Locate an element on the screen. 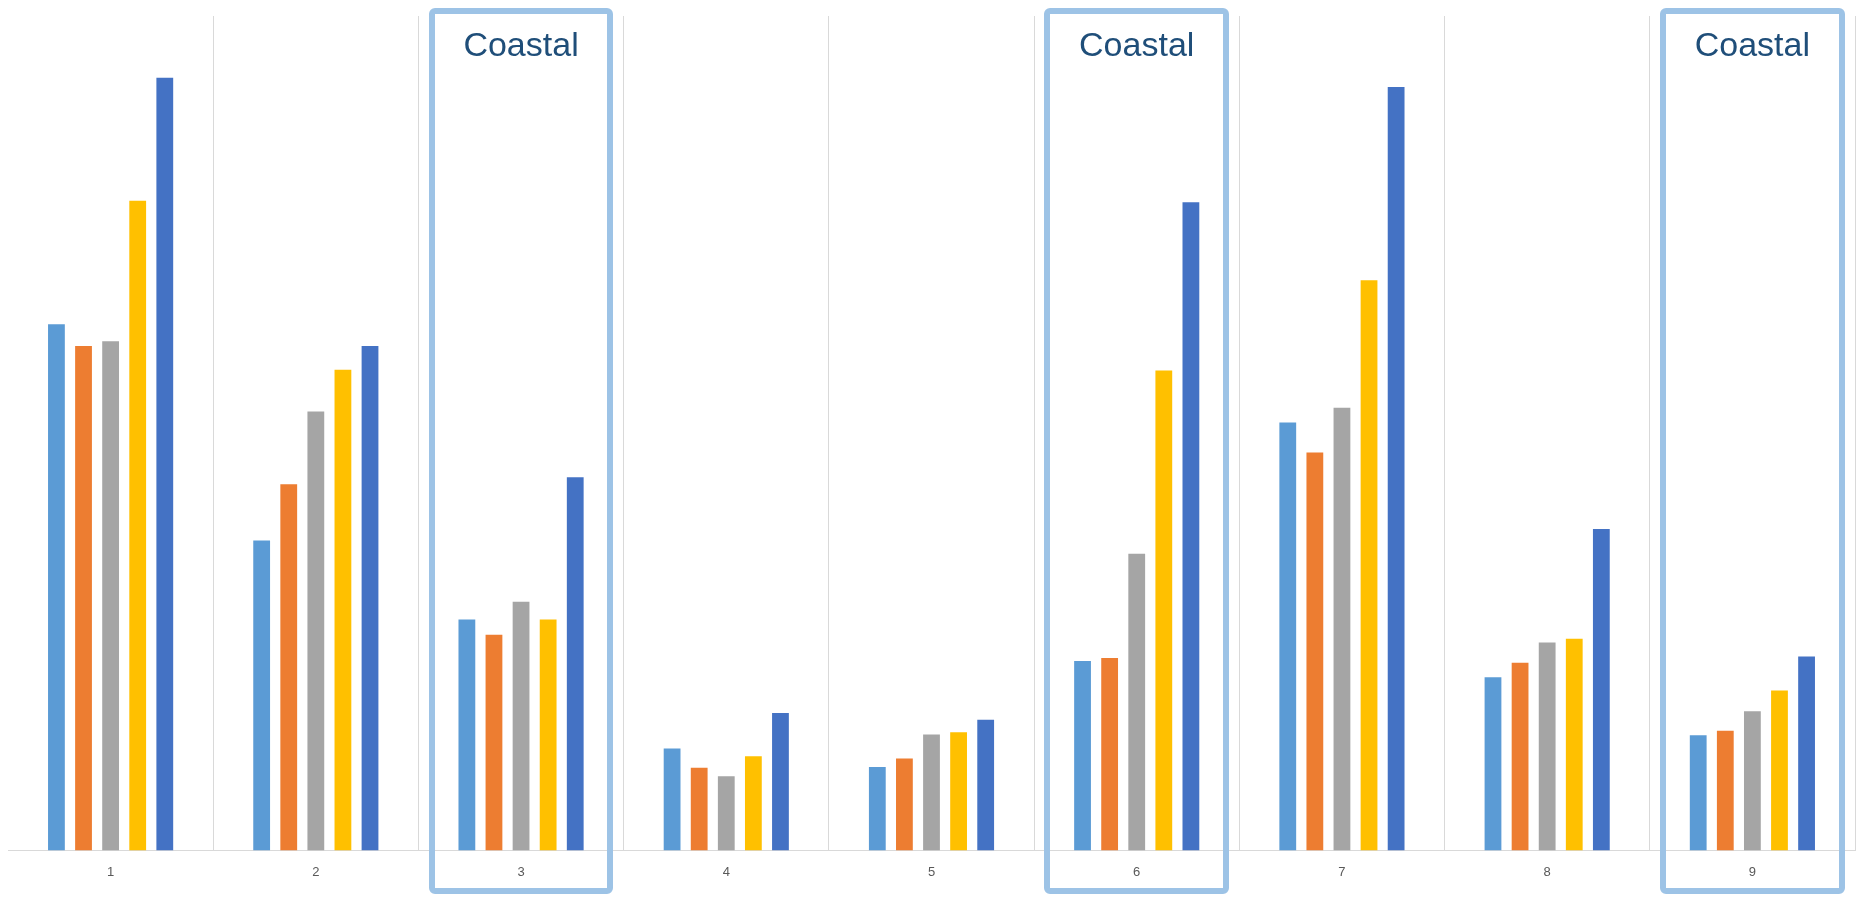 Image resolution: width=1865 pixels, height=902 pixels. x-tick-label: 8 is located at coordinates (1547, 871).